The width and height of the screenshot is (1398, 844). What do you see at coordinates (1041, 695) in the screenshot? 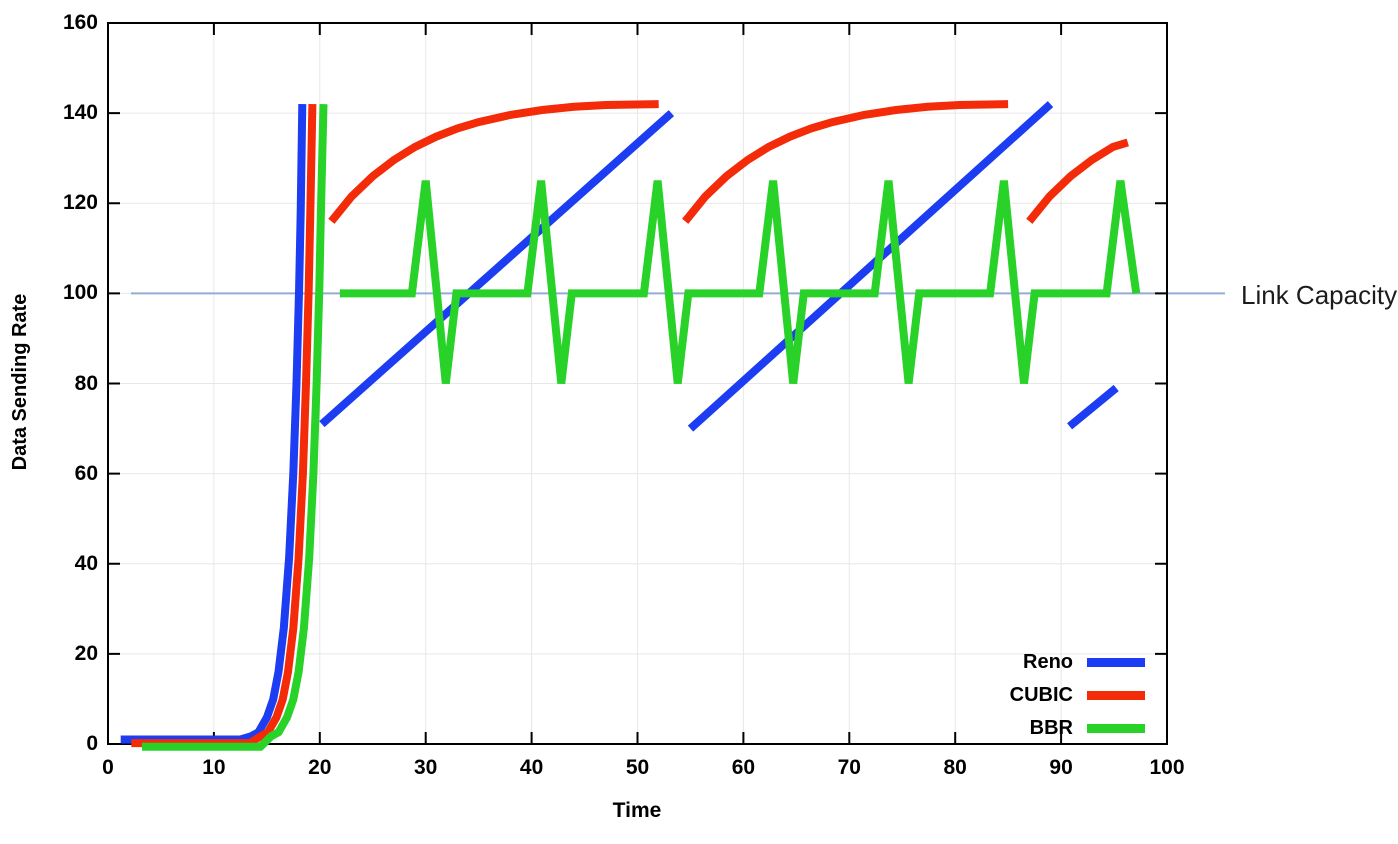
I see `legend-label-cubic: CUBIC` at bounding box center [1041, 695].